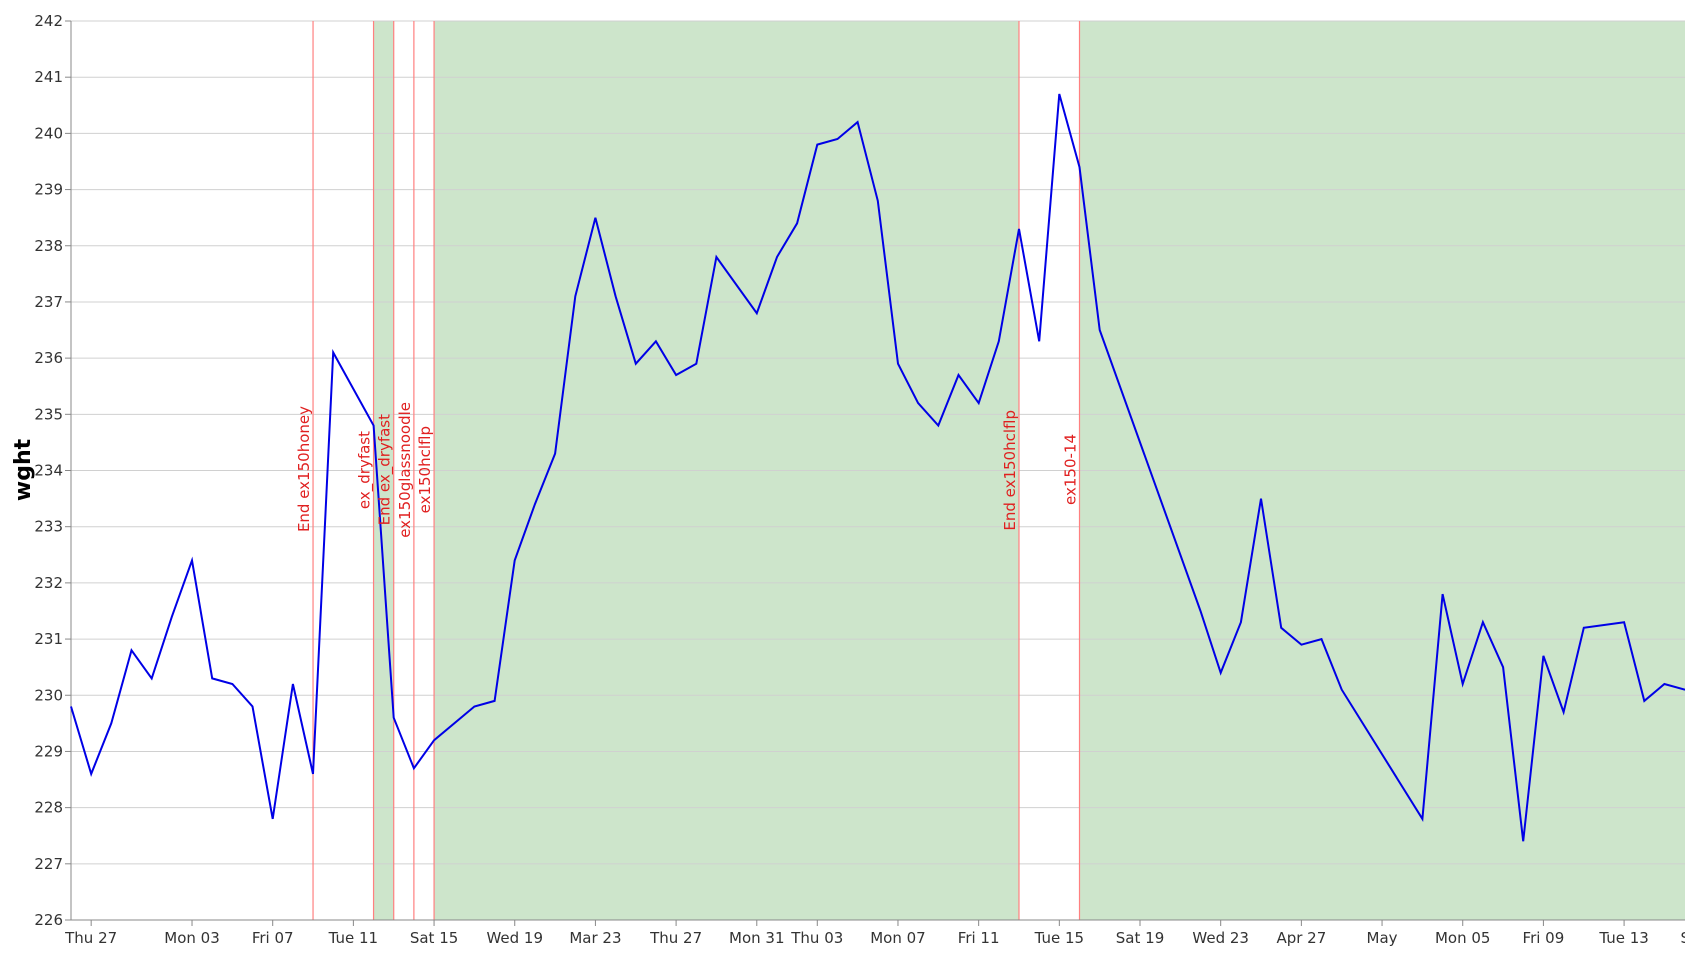  Describe the element at coordinates (48, 808) in the screenshot. I see `y-tick-label: 228` at that location.